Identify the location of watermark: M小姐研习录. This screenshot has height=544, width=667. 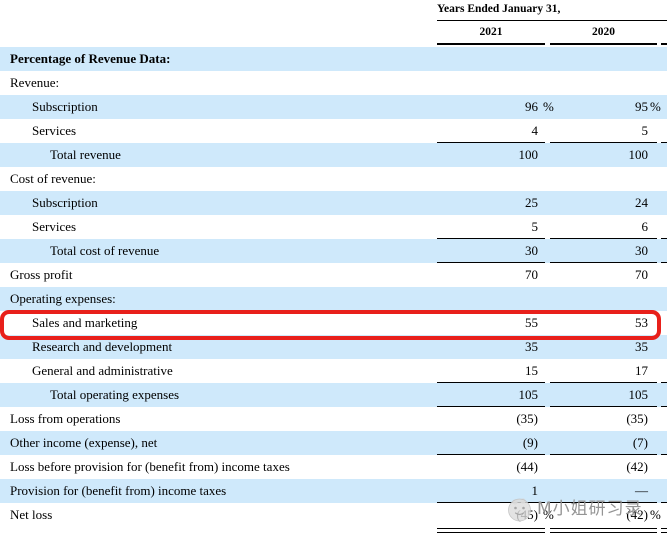
(574, 509).